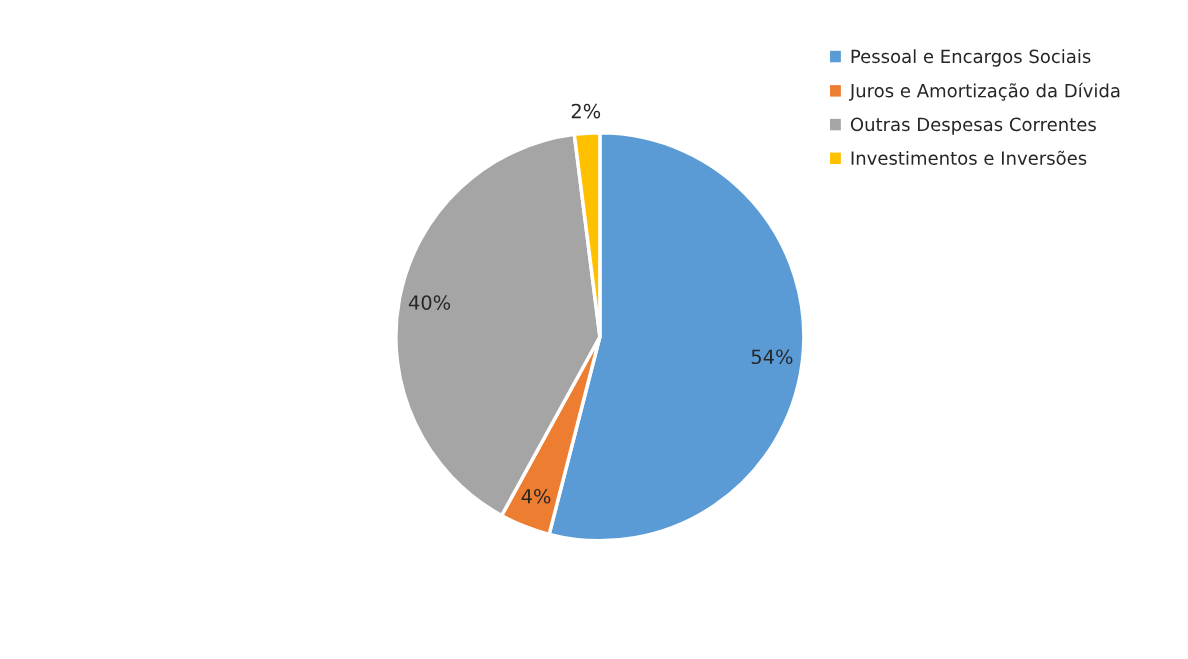 The height and width of the screenshot is (659, 1188). I want to click on legend-label: Juros e Amortização da Dívida, so click(984, 91).